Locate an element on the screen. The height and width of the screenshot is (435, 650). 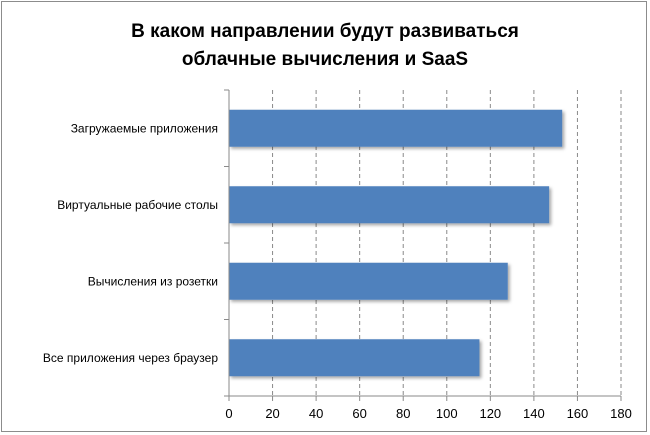
x-tick-label-80: 80 is located at coordinates (403, 413).